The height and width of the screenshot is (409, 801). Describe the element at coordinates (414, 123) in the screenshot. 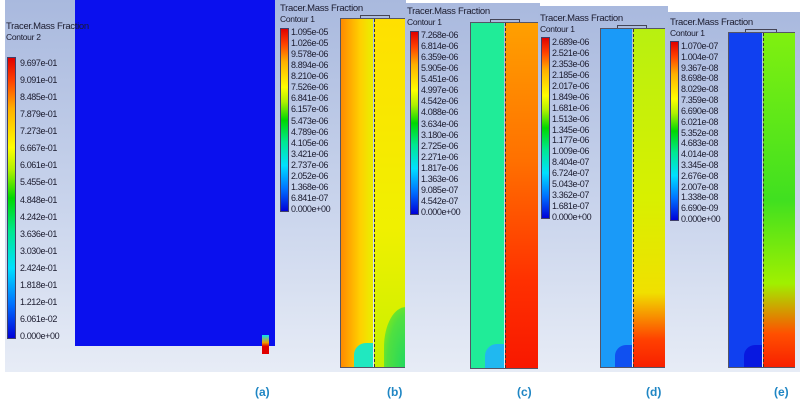

I see `colorbar-c` at that location.